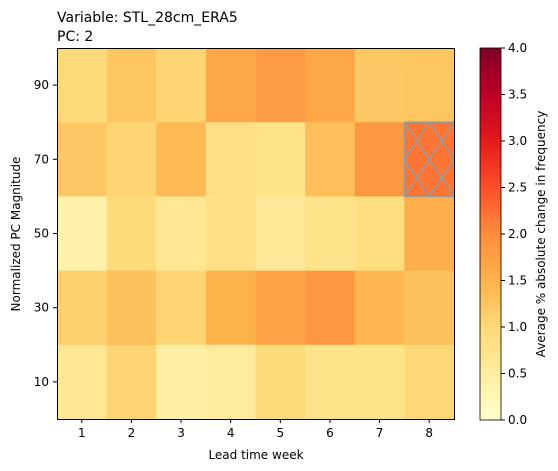 This screenshot has height=471, width=558. I want to click on x-tick-label: 5, so click(280, 433).